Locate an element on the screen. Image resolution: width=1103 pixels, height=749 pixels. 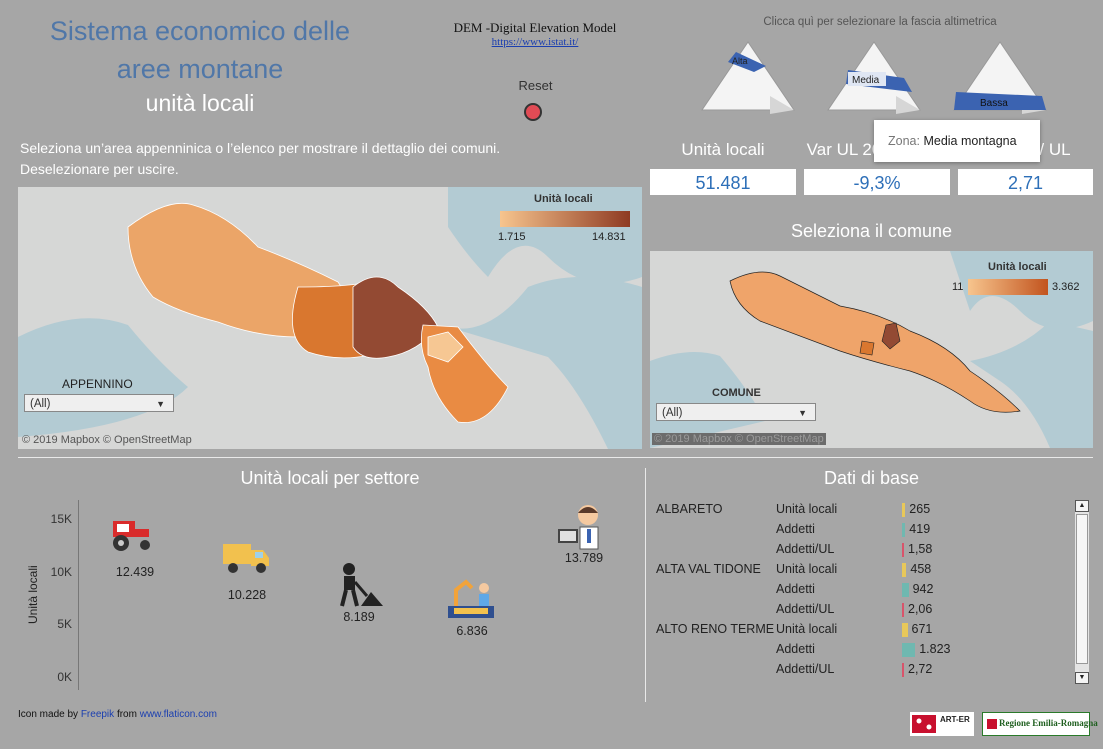
table-row: ALTA VAL TIDONE Unità locali 458 is located at coordinates (863, 570).